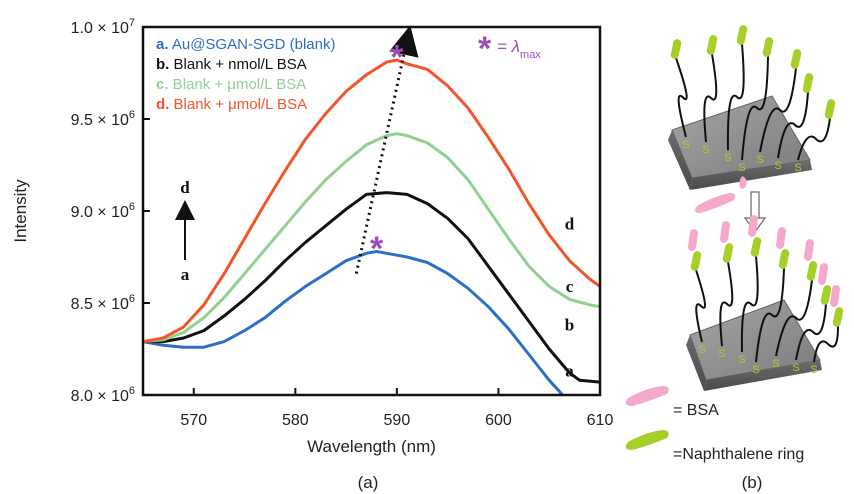 This screenshot has width=854, height=494. Describe the element at coordinates (295, 420) in the screenshot. I see `x-tick-label: 580` at that location.